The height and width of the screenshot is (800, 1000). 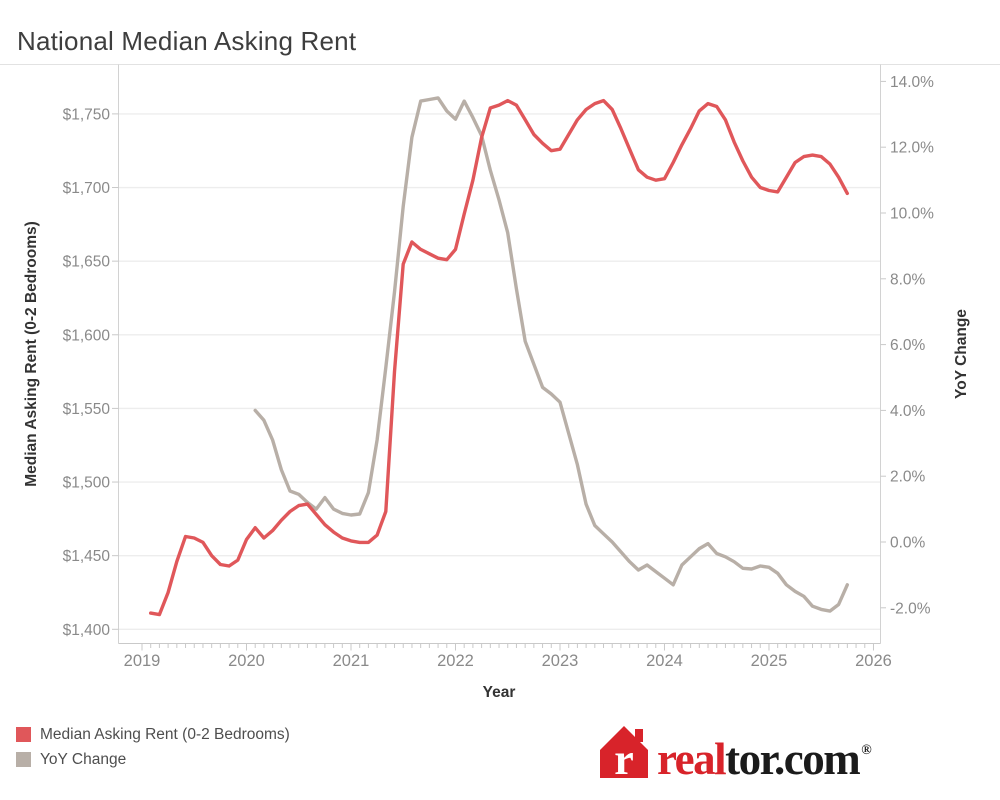 What do you see at coordinates (910, 608) in the screenshot?
I see `right-tick-label: -2.0%` at bounding box center [910, 608].